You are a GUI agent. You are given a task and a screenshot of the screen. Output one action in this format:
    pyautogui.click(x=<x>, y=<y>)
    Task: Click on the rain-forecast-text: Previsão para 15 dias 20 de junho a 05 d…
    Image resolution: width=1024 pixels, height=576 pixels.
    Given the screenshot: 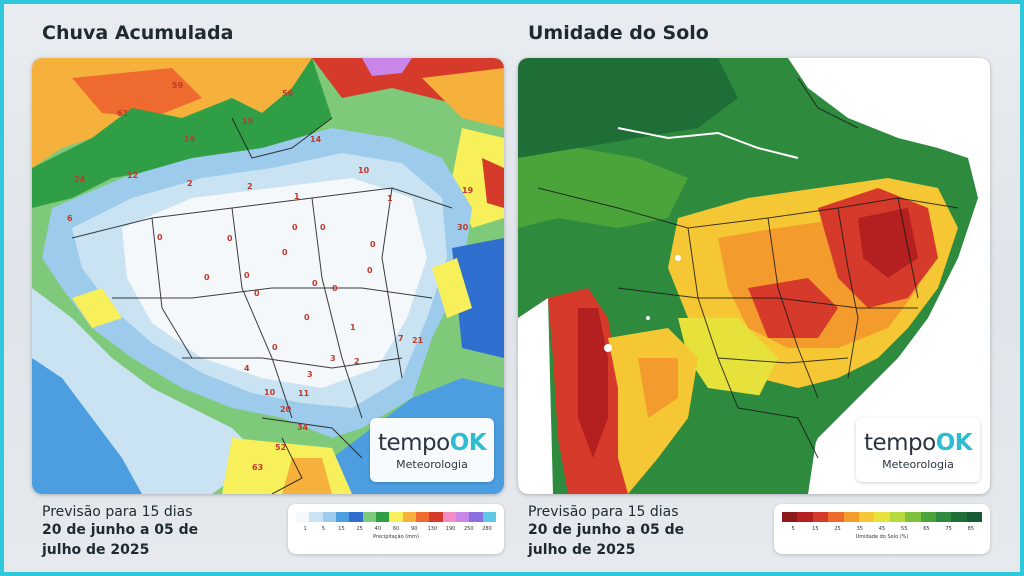 What is the action you would take?
    pyautogui.click(x=120, y=532)
    